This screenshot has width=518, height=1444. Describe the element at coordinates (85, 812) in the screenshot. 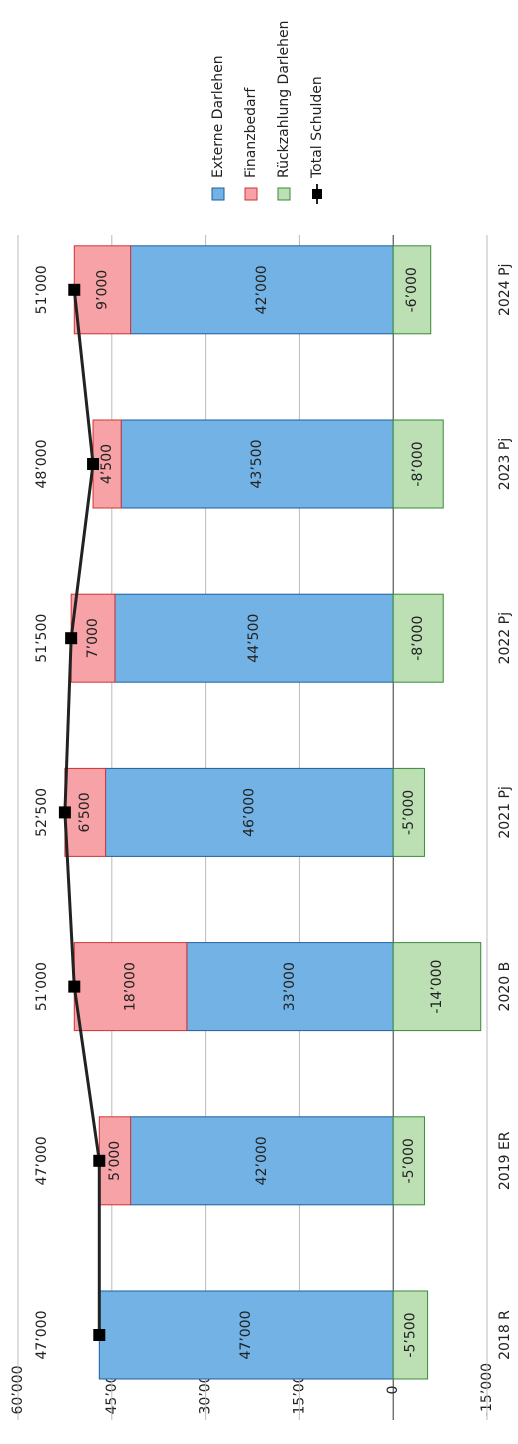

I see `data-label: 6’500` at that location.